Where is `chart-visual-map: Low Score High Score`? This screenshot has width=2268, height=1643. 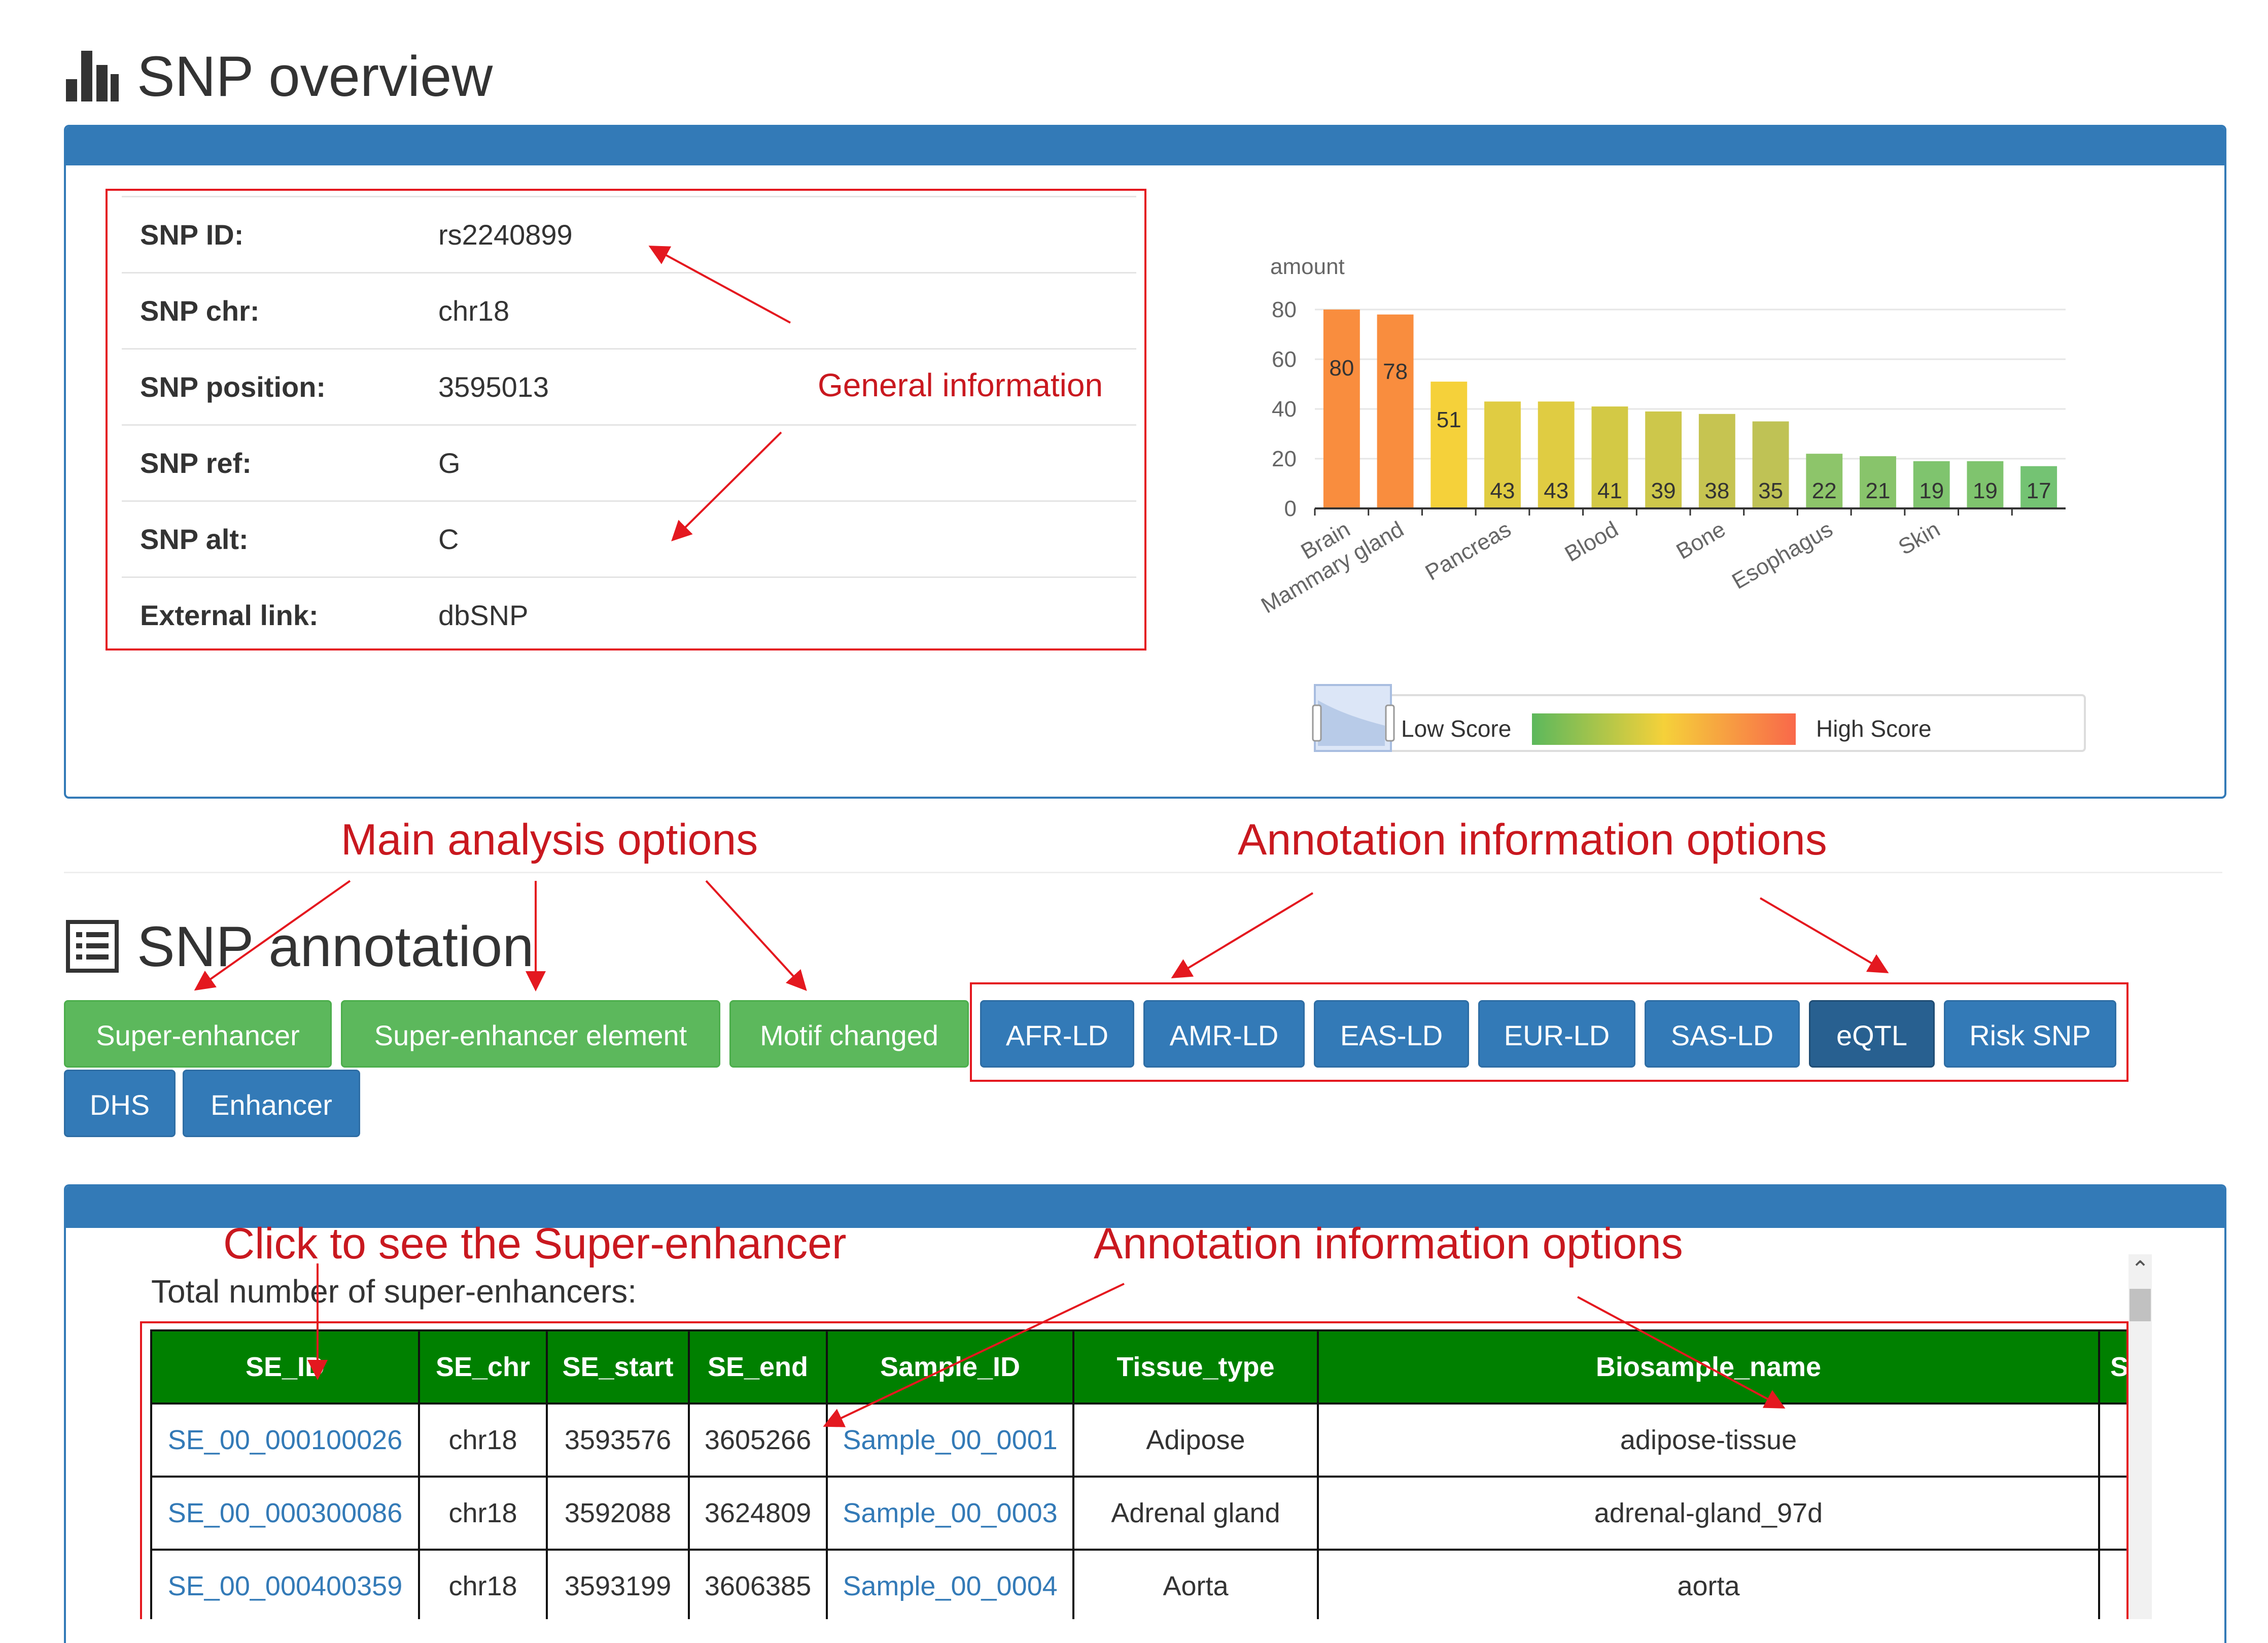 chart-visual-map: Low Score High Score is located at coordinates (1699, 718).